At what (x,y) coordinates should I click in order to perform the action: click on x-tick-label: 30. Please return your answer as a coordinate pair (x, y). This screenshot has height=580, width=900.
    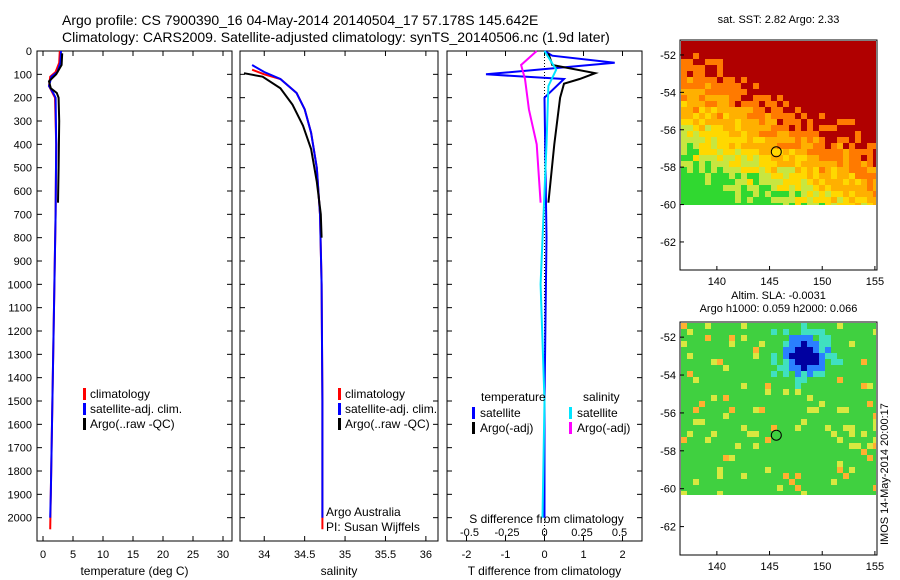
    Looking at the image, I should click on (223, 555).